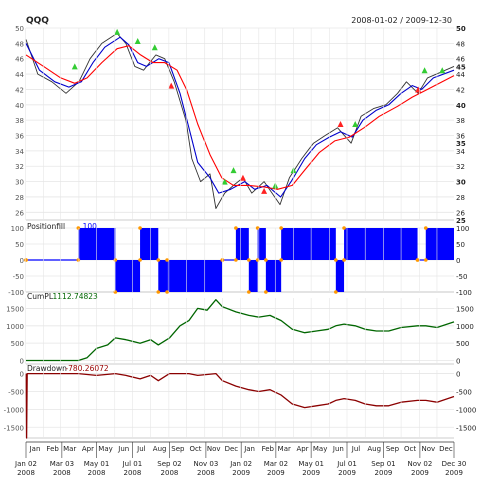  Describe the element at coordinates (17, 344) in the screenshot. I see `cumpl-ytick-label: 500` at that location.